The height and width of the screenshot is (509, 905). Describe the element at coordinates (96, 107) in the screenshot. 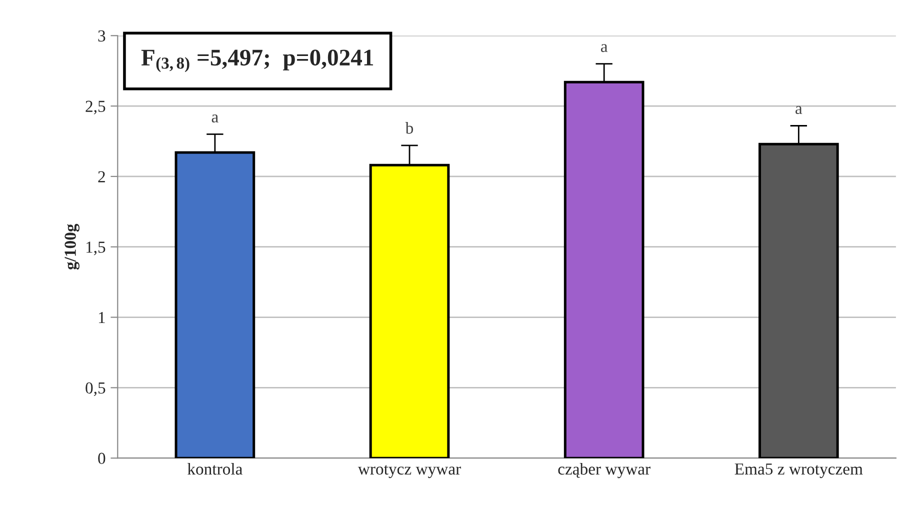

I see `y-tick-label: 2,5` at that location.